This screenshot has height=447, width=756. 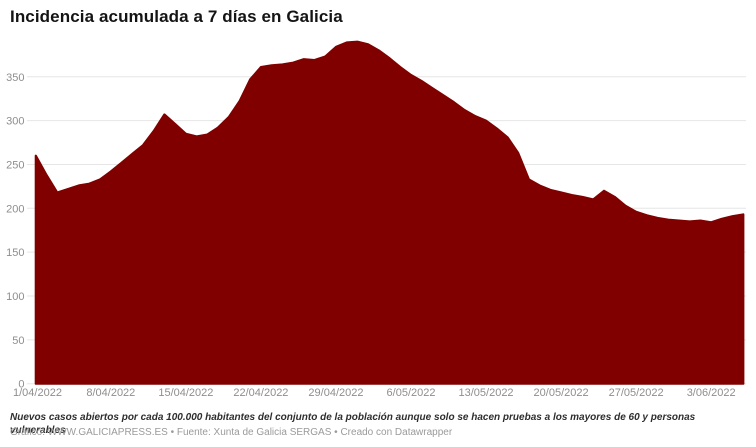 I want to click on y-tick-label: 150, so click(x=15, y=253).